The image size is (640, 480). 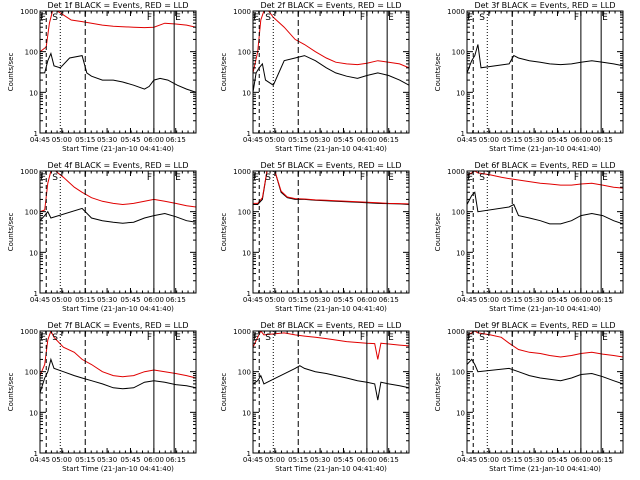 What do you see at coordinates (117, 165) in the screenshot?
I see `panel-title: Det 4f BLACK = Events, RED = LLD` at bounding box center [117, 165].